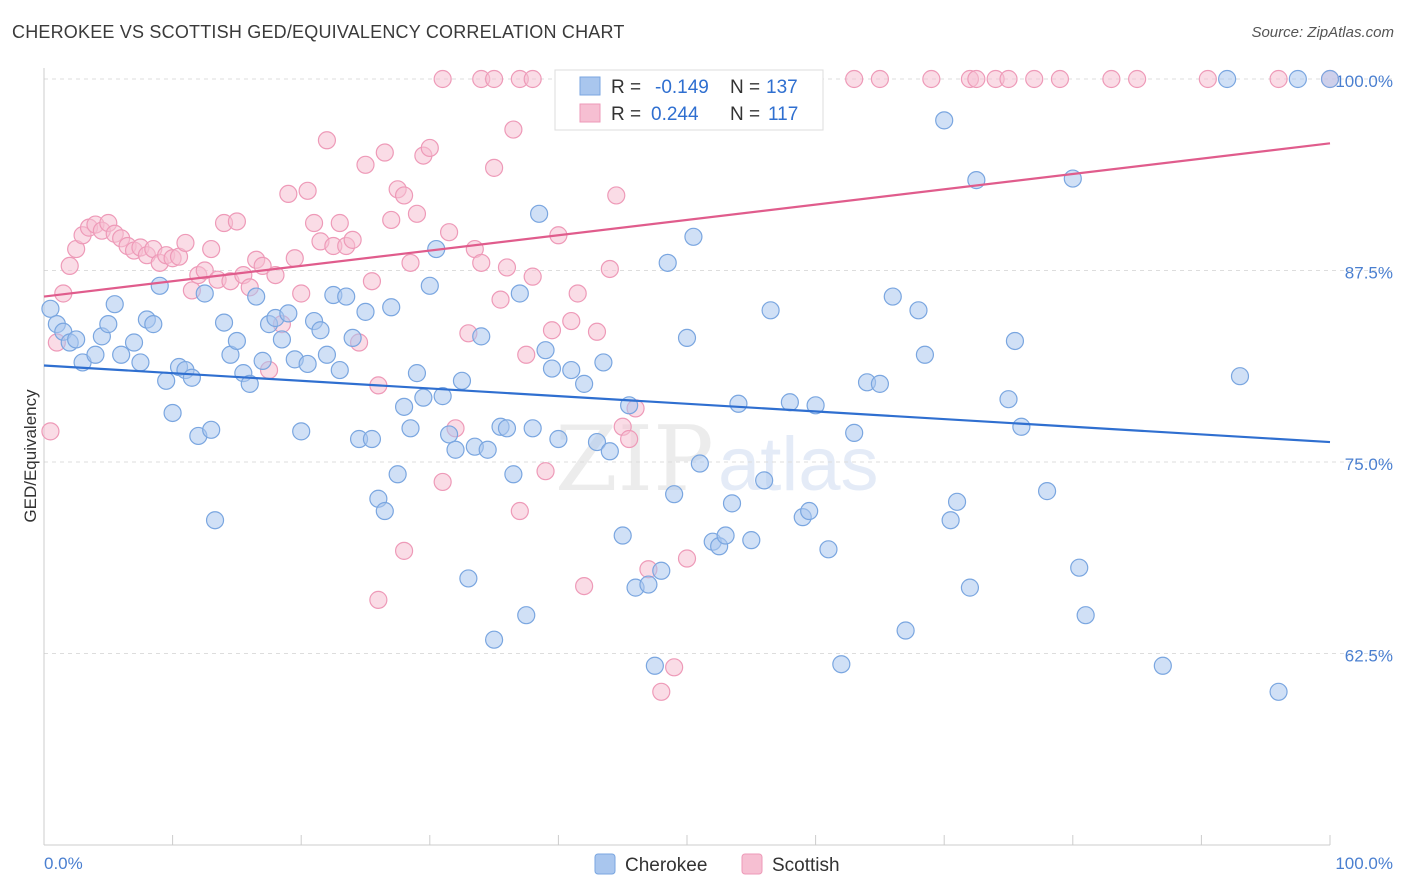 This screenshot has width=1406, height=892. Describe the element at coordinates (745, 114) in the screenshot. I see `scottish-n-label: N =` at that location.